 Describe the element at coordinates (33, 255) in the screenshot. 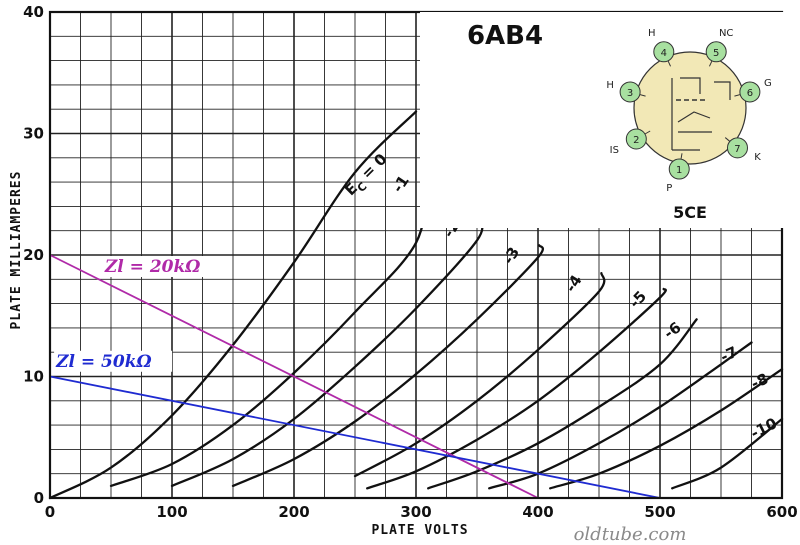

I see `y-tick-label: 20` at that location.